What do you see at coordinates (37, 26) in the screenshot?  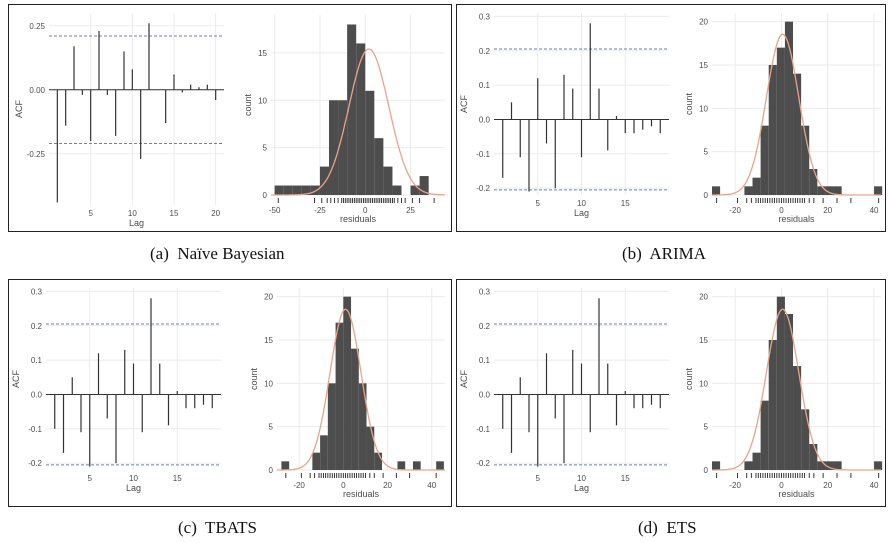 I see `acf-ytick-label: 0.25` at bounding box center [37, 26].